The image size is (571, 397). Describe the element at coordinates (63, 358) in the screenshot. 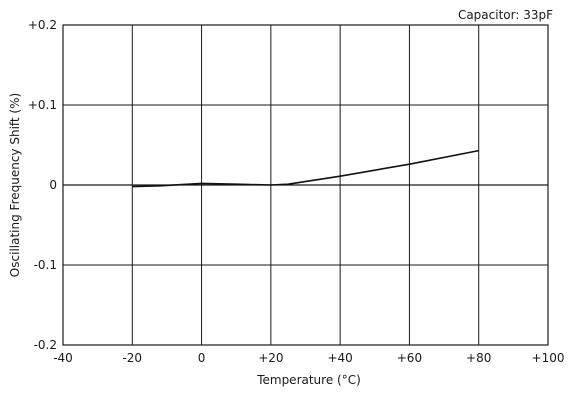

I see `x-tick-label: -40` at that location.